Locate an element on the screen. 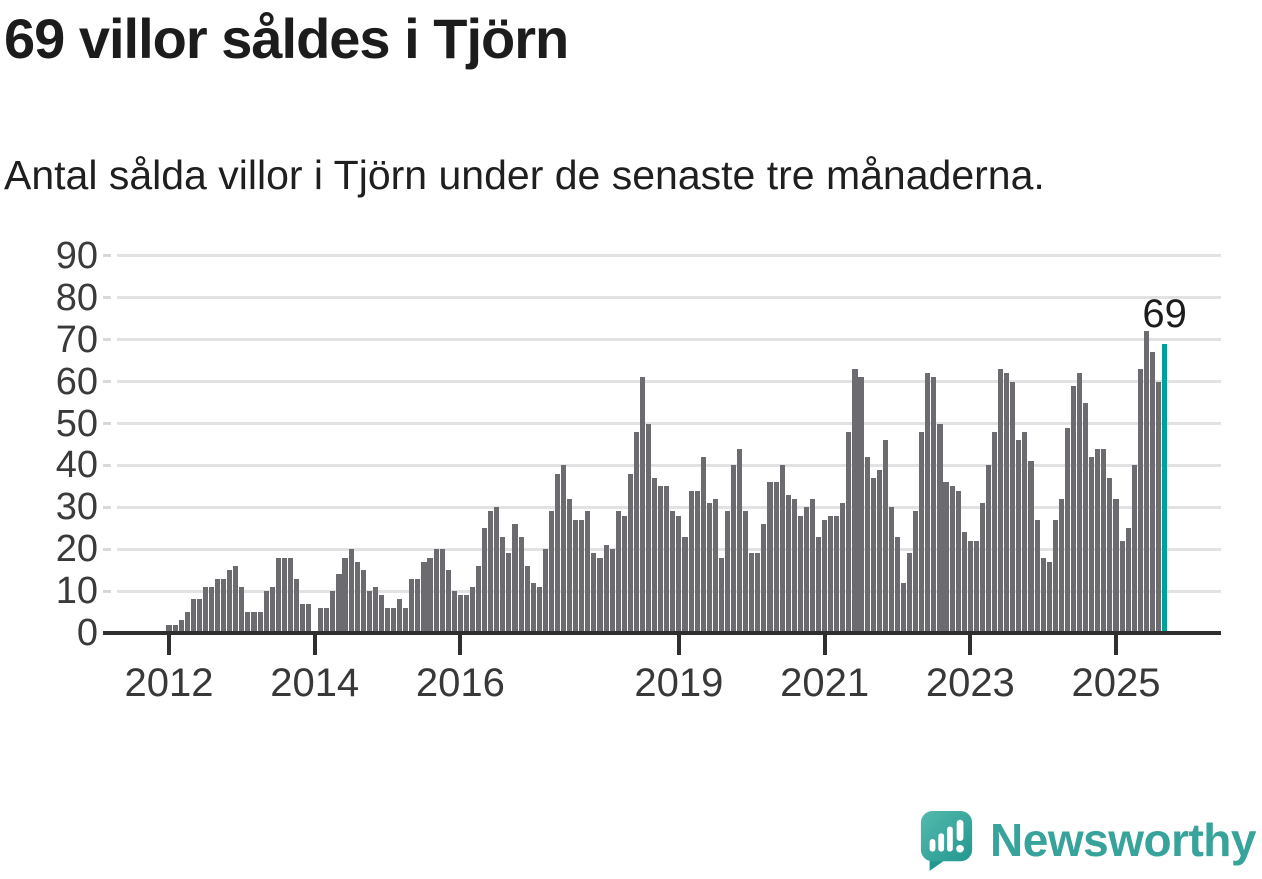 The width and height of the screenshot is (1262, 879). x-tick-2016 is located at coordinates (460, 644).